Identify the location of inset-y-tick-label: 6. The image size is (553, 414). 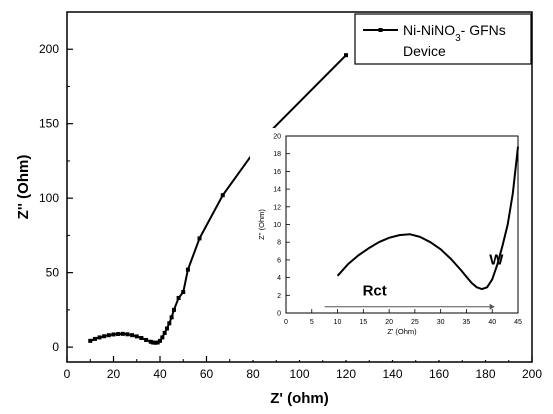
(279, 260).